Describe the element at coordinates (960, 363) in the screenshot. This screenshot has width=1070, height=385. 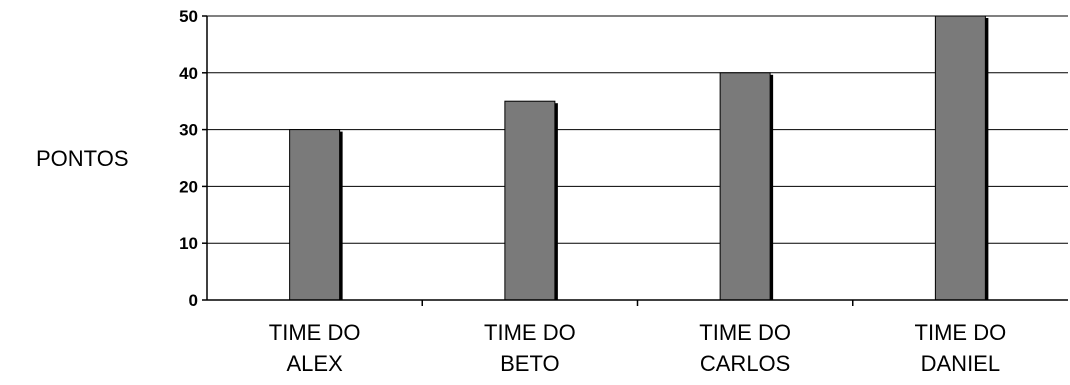
I see `x-category-label: DANIEL` at that location.